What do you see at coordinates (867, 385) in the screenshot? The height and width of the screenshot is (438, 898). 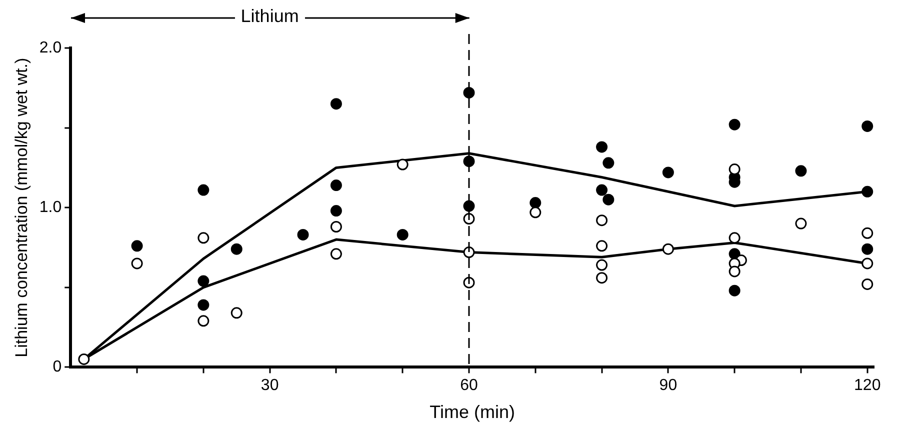 I see `x-tick-label: 120` at bounding box center [867, 385].